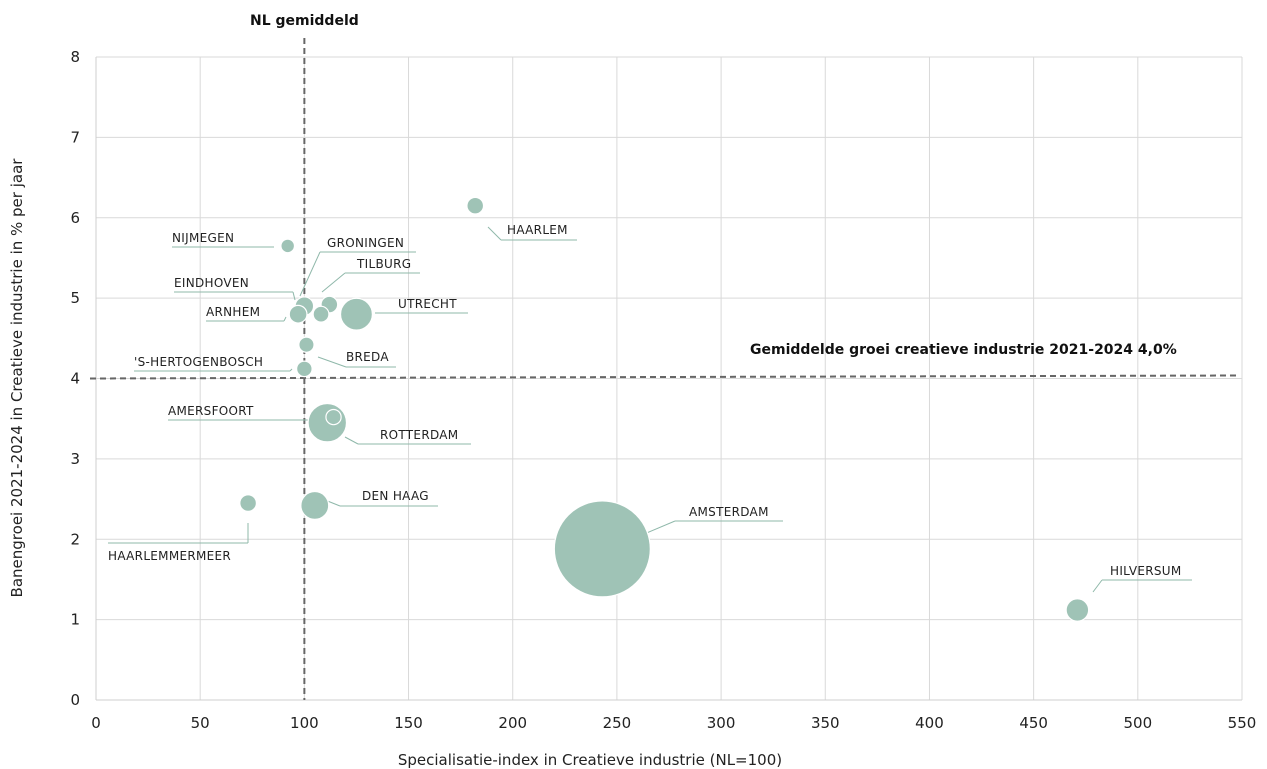  What do you see at coordinates (248, 503) in the screenshot?
I see `bubble-haarlemmermeer` at bounding box center [248, 503].